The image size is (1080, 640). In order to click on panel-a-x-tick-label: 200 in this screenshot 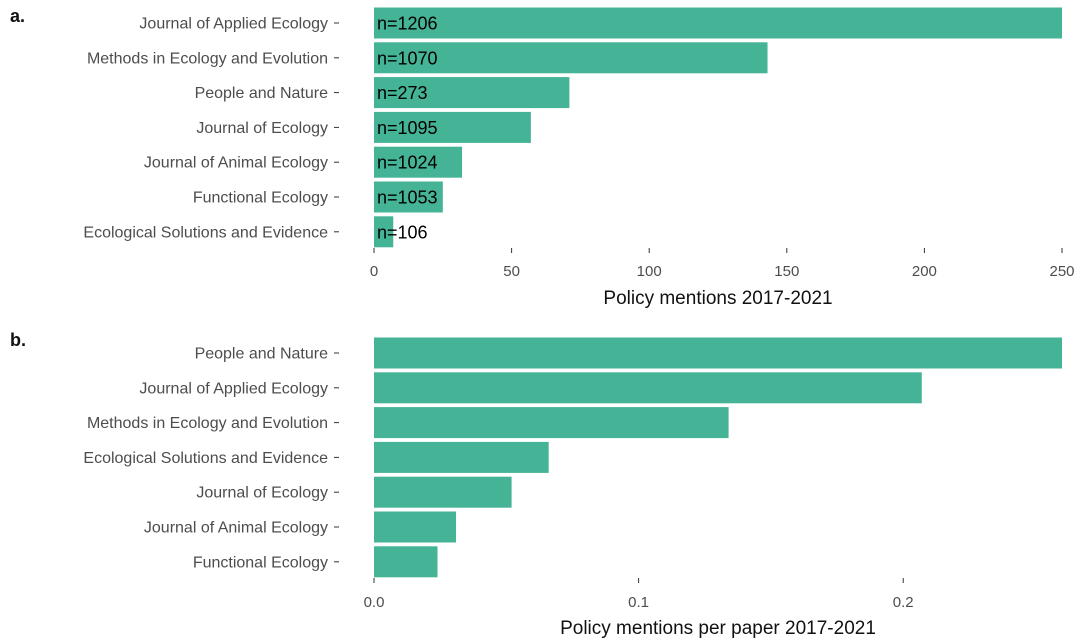, I will do `click(924, 271)`.